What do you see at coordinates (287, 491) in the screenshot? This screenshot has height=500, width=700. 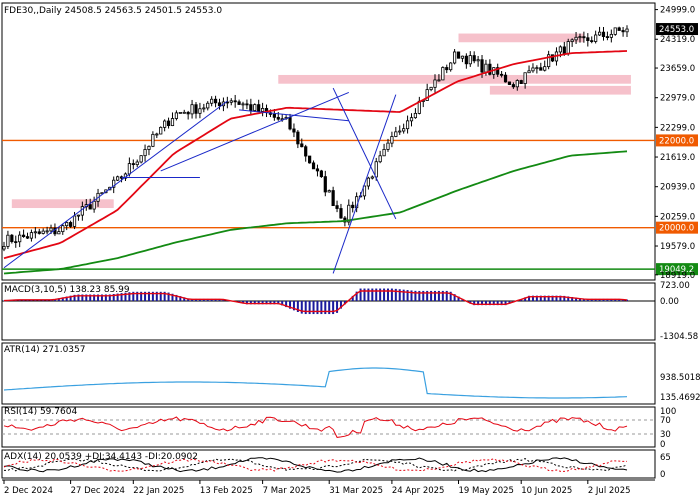 I see `x-tick-label: 7 Mar 2025` at bounding box center [287, 491].